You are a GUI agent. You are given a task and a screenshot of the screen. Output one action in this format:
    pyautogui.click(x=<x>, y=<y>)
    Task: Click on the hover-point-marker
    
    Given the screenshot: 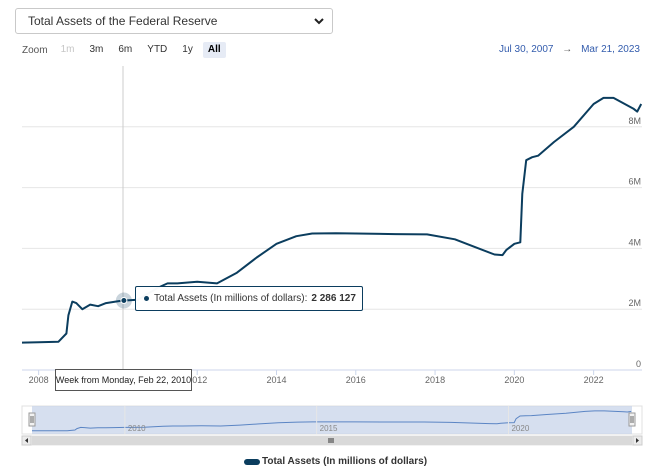 What is the action you would take?
    pyautogui.click(x=124, y=301)
    